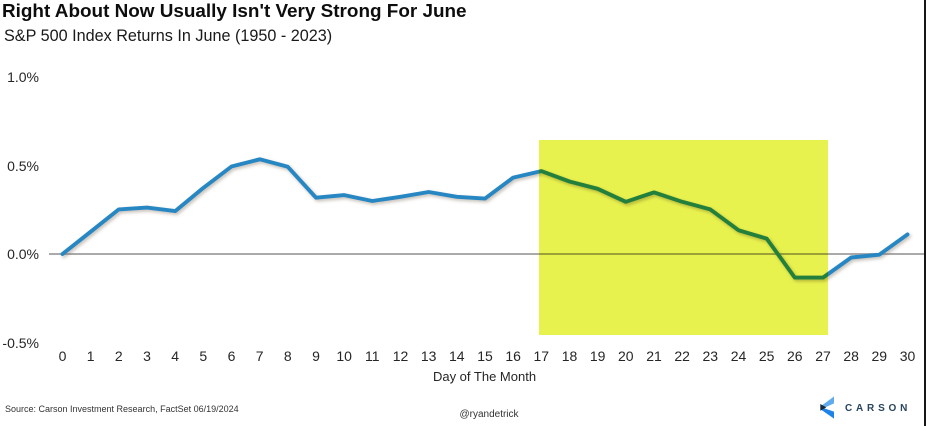 This screenshot has height=426, width=926. Describe the element at coordinates (878, 408) in the screenshot. I see `svg-text: CARSON` at that location.